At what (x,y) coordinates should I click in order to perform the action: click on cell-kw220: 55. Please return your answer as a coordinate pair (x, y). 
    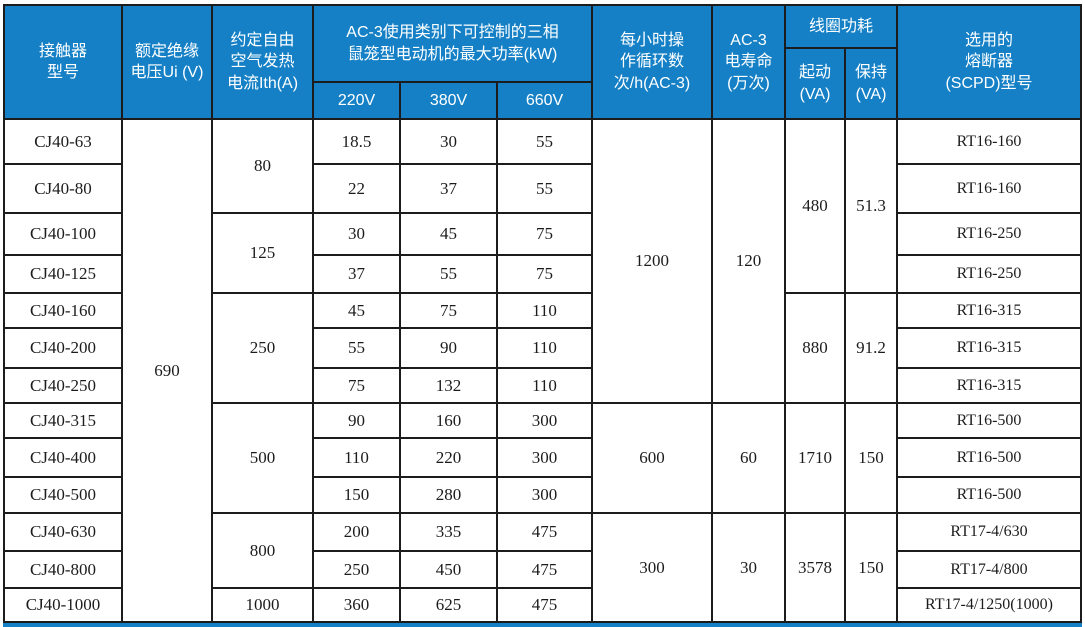
    Looking at the image, I should click on (356, 348).